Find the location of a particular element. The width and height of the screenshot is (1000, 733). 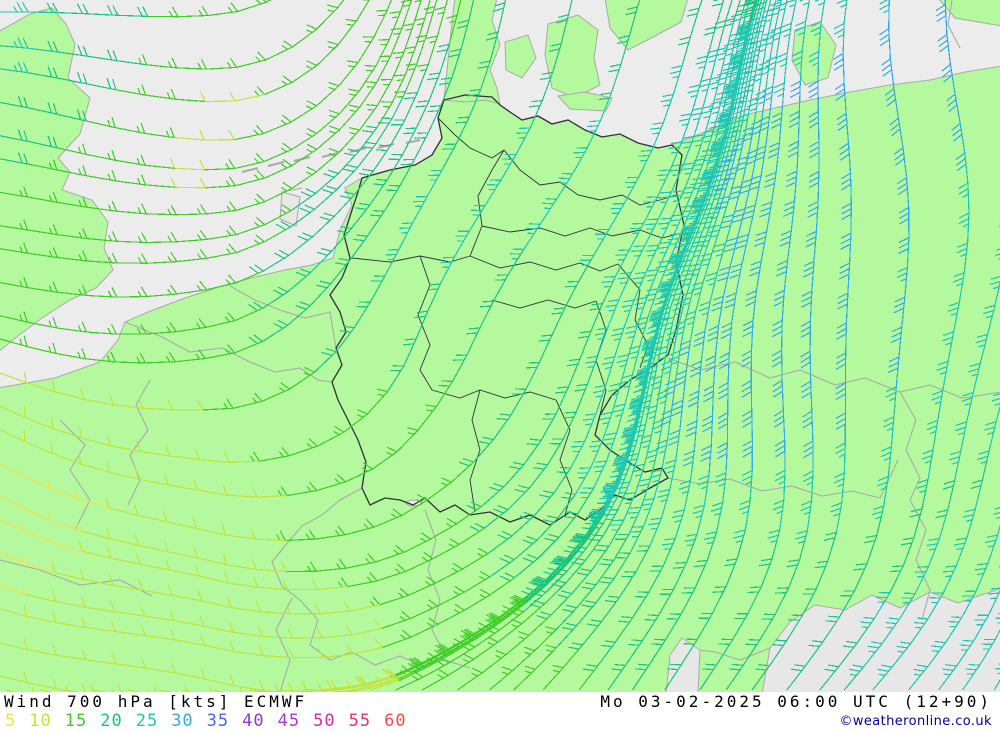

map-title: Wind 700 hPa [kts] ECMWF is located at coordinates (156, 701).